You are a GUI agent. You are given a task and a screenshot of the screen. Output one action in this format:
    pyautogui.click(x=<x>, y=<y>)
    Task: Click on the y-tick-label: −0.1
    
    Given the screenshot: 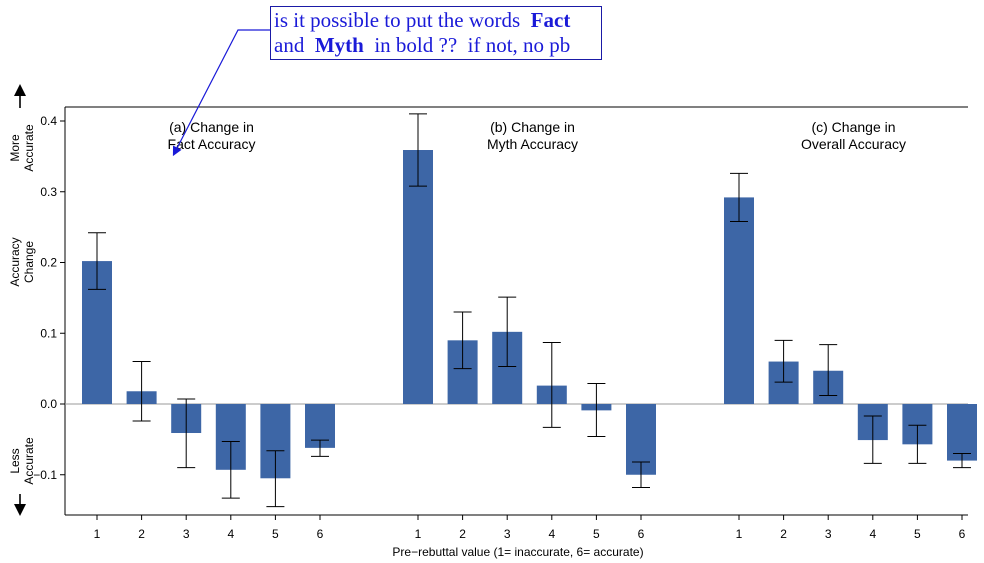 What is the action you would take?
    pyautogui.click(x=45, y=475)
    